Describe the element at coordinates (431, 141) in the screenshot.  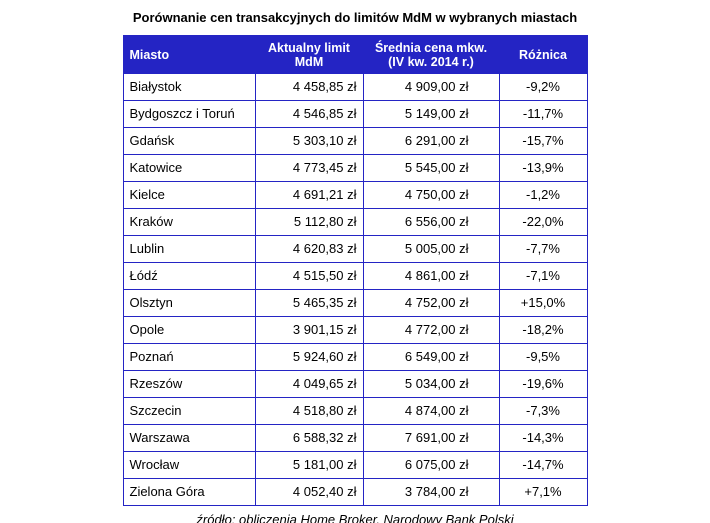
I see `price-cell: 6 291,00 zł` at that location.